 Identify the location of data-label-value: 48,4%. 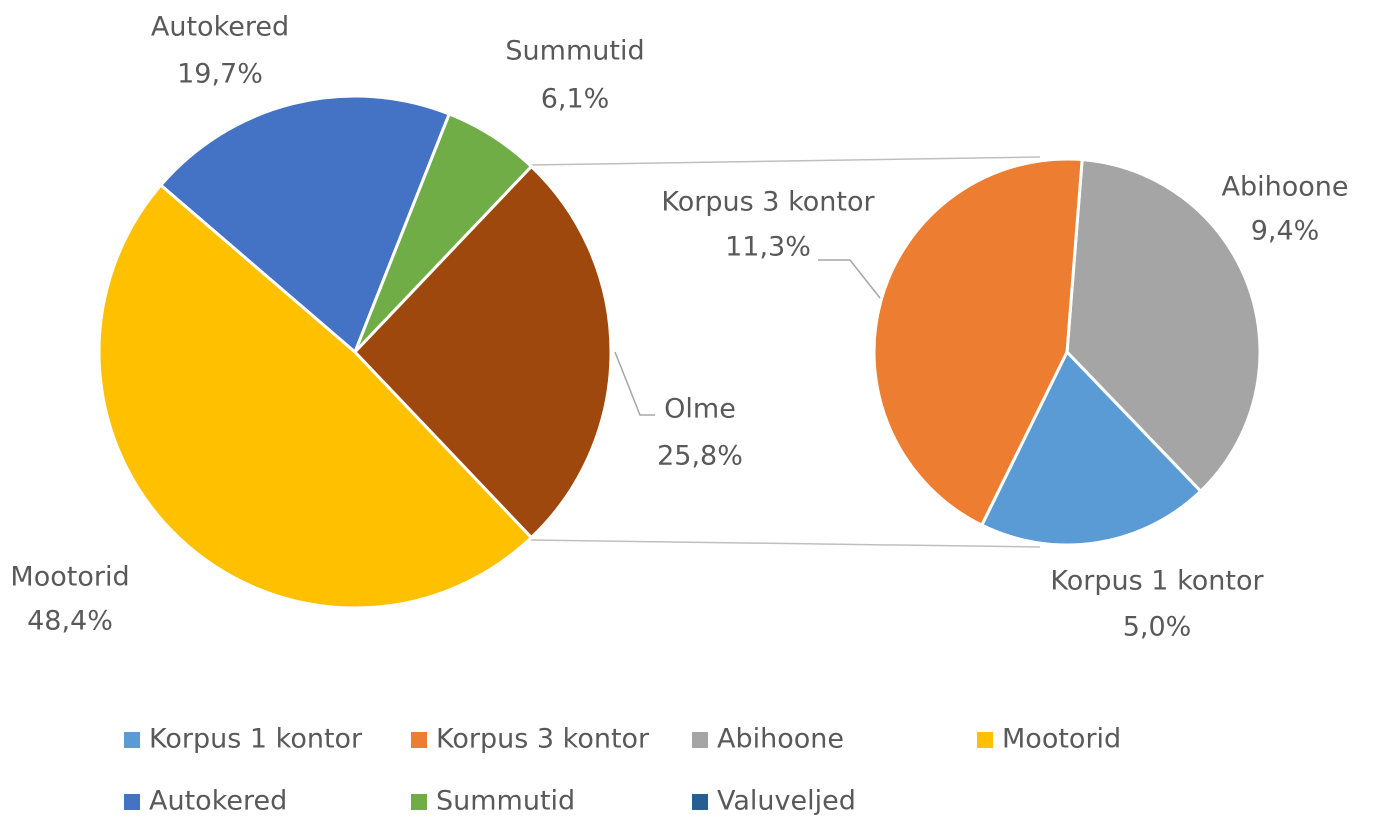
(70, 621).